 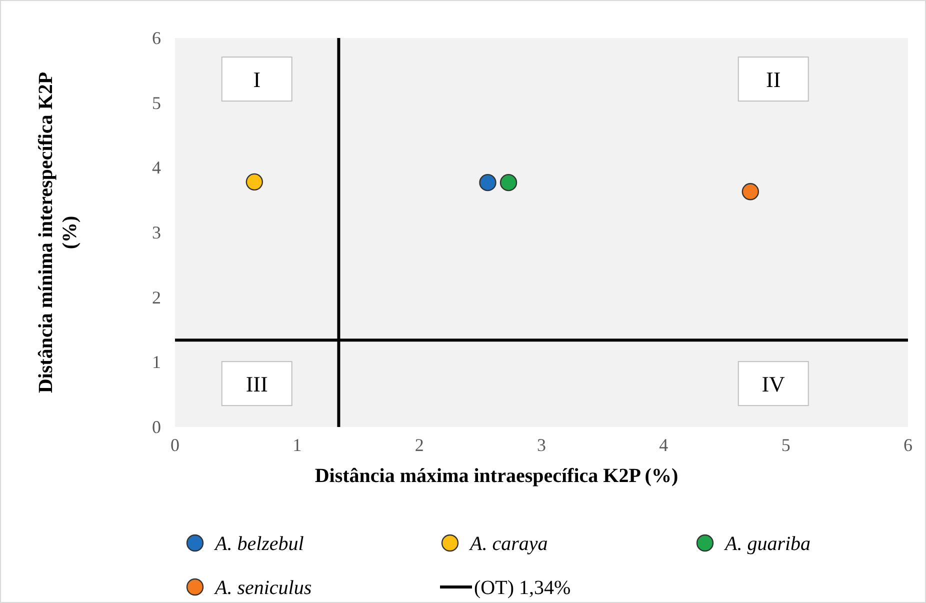 What do you see at coordinates (156, 362) in the screenshot?
I see `y-tick-label: 1` at bounding box center [156, 362].